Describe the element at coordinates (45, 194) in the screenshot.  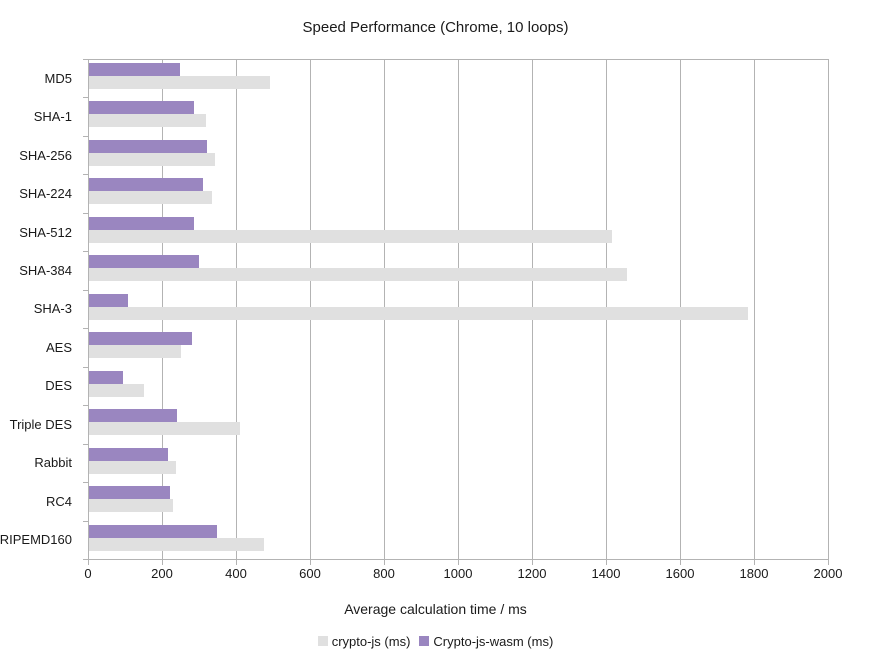
I see `y-axis-label-sha-224: SHA-224` at that location.